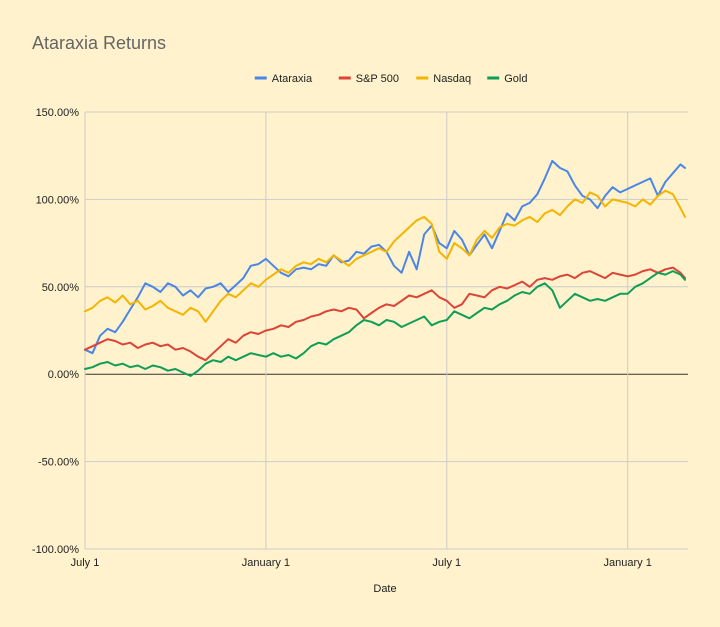  Describe the element at coordinates (55, 550) in the screenshot. I see `y-tick-label: -100.00%` at that location.